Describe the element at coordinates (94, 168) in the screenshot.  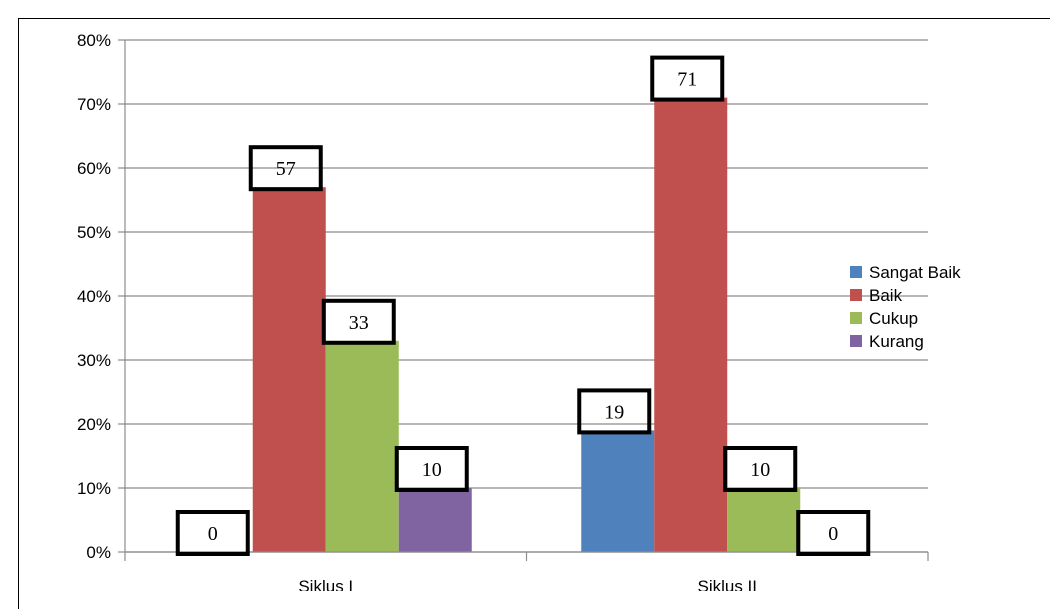
I see `y-tick-label: 60%` at that location.